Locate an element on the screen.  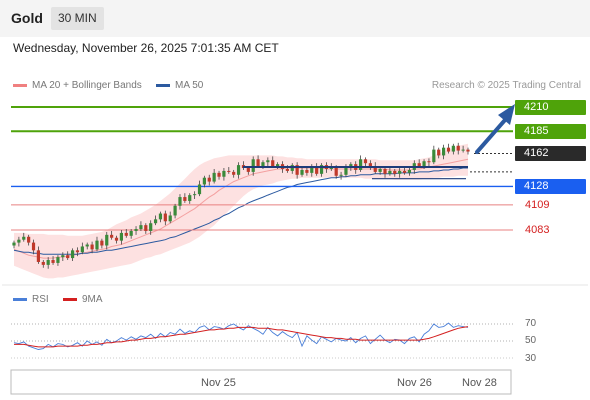
legend-rsi-ma: 9MA is located at coordinates (83, 299).